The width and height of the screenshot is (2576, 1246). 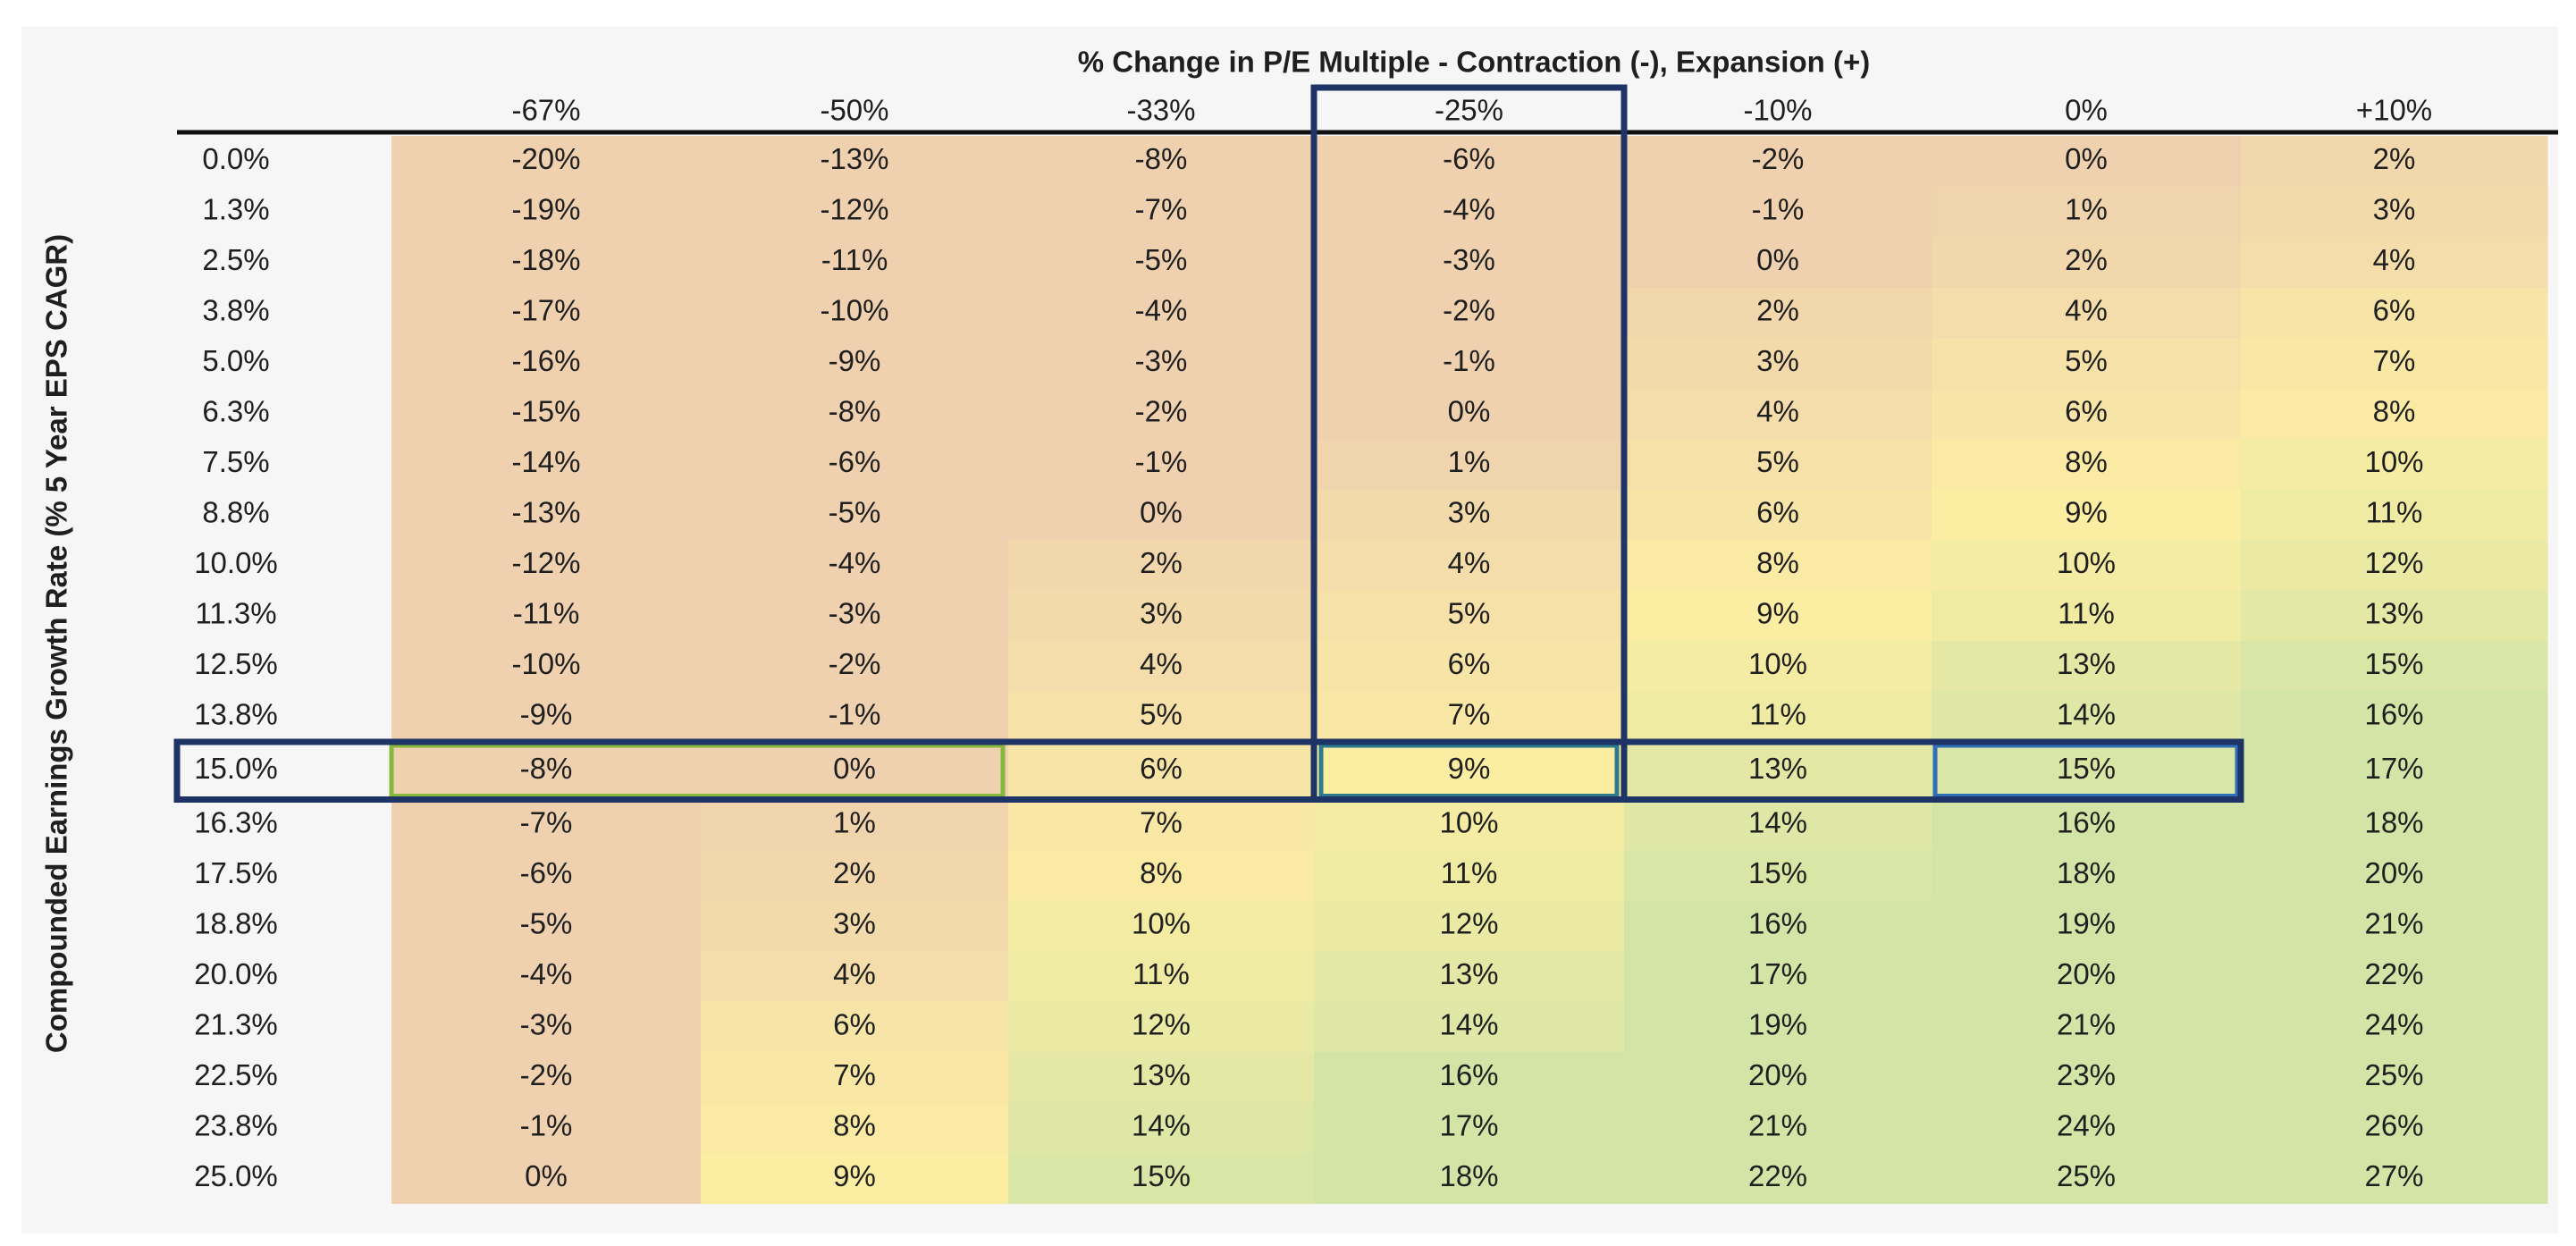 I want to click on highlight-column-box, so click(x=1469, y=443).